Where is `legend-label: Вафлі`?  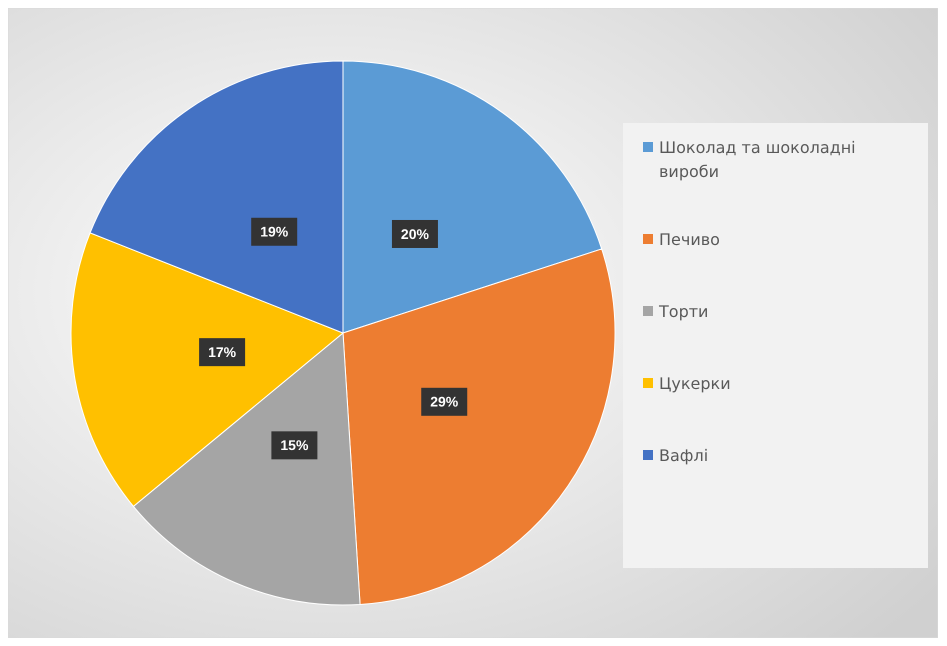
legend-label: Вафлі is located at coordinates (683, 455).